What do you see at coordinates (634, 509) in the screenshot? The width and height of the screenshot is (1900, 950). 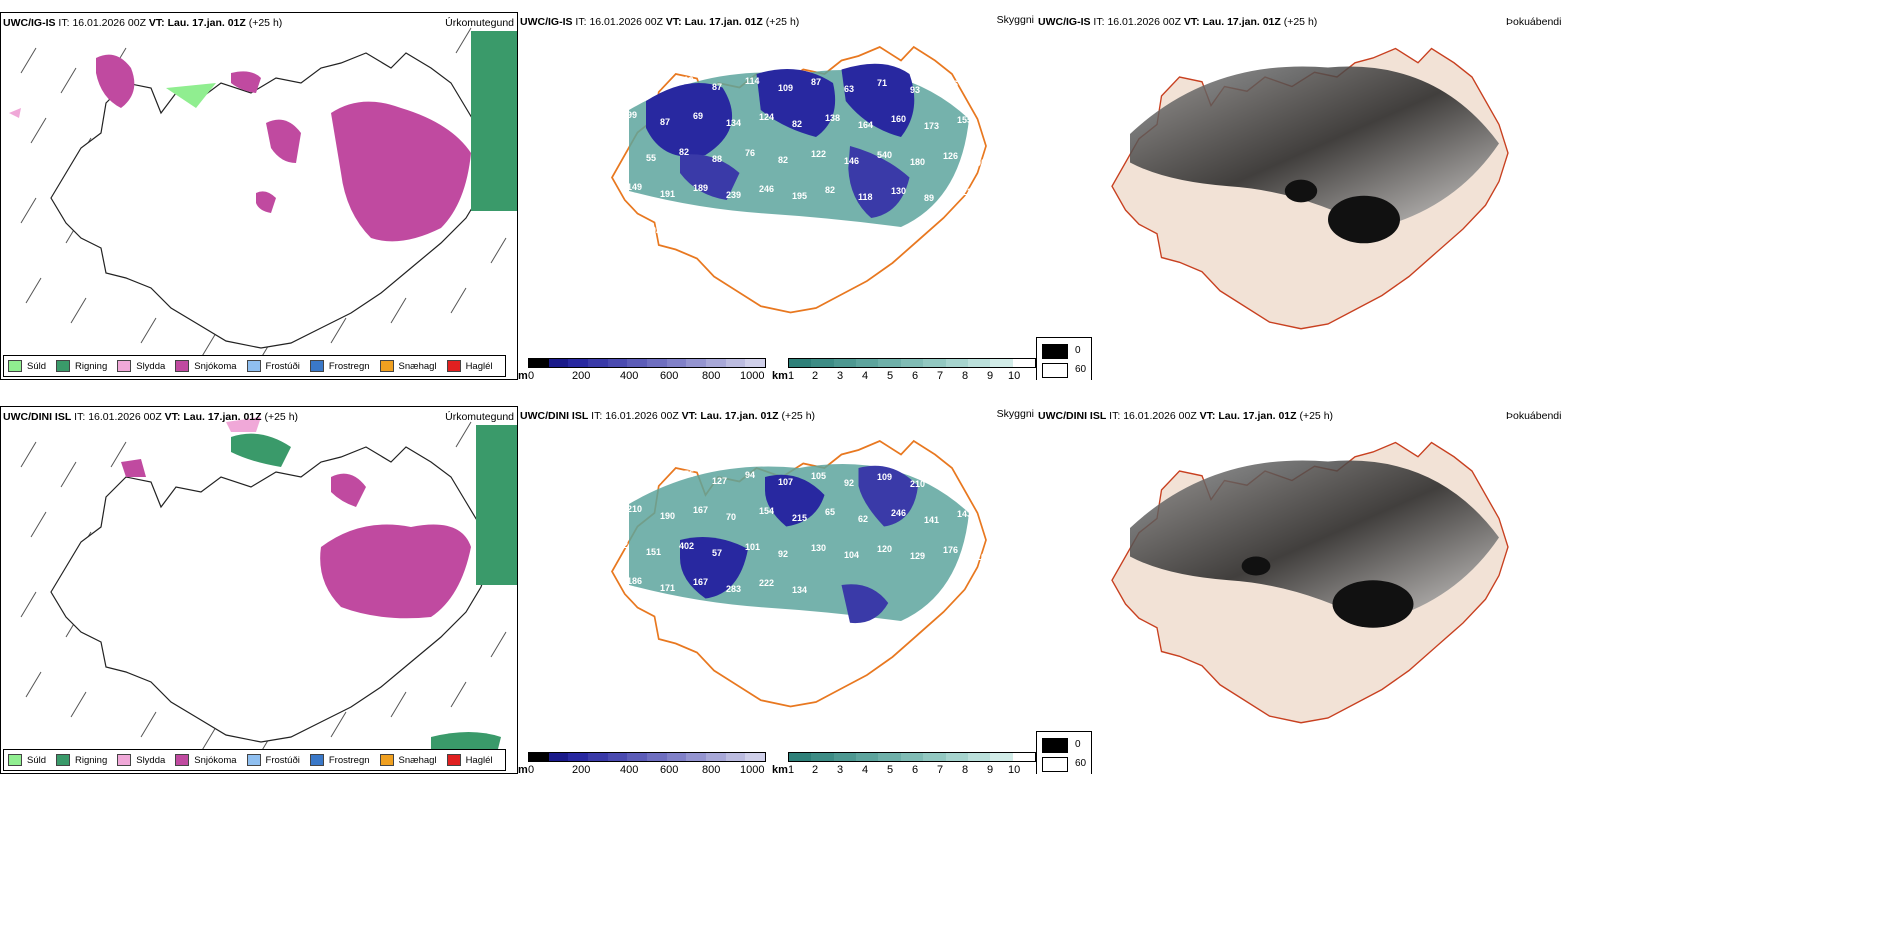 I see `snow-depth-label: 210` at bounding box center [634, 509].